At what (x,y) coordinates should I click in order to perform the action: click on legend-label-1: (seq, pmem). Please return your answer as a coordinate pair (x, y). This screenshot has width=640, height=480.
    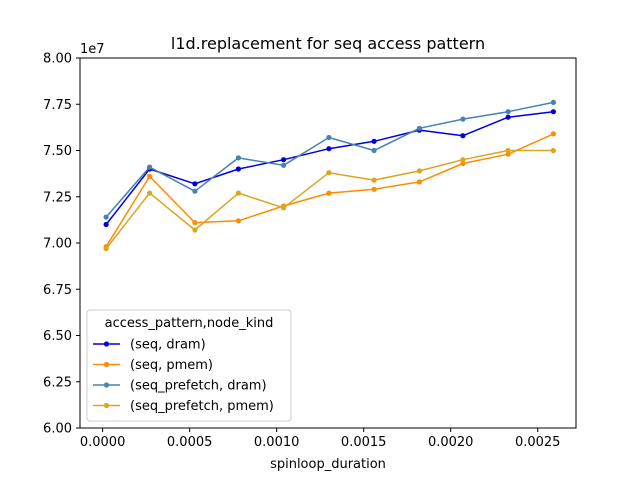
    Looking at the image, I should click on (171, 365).